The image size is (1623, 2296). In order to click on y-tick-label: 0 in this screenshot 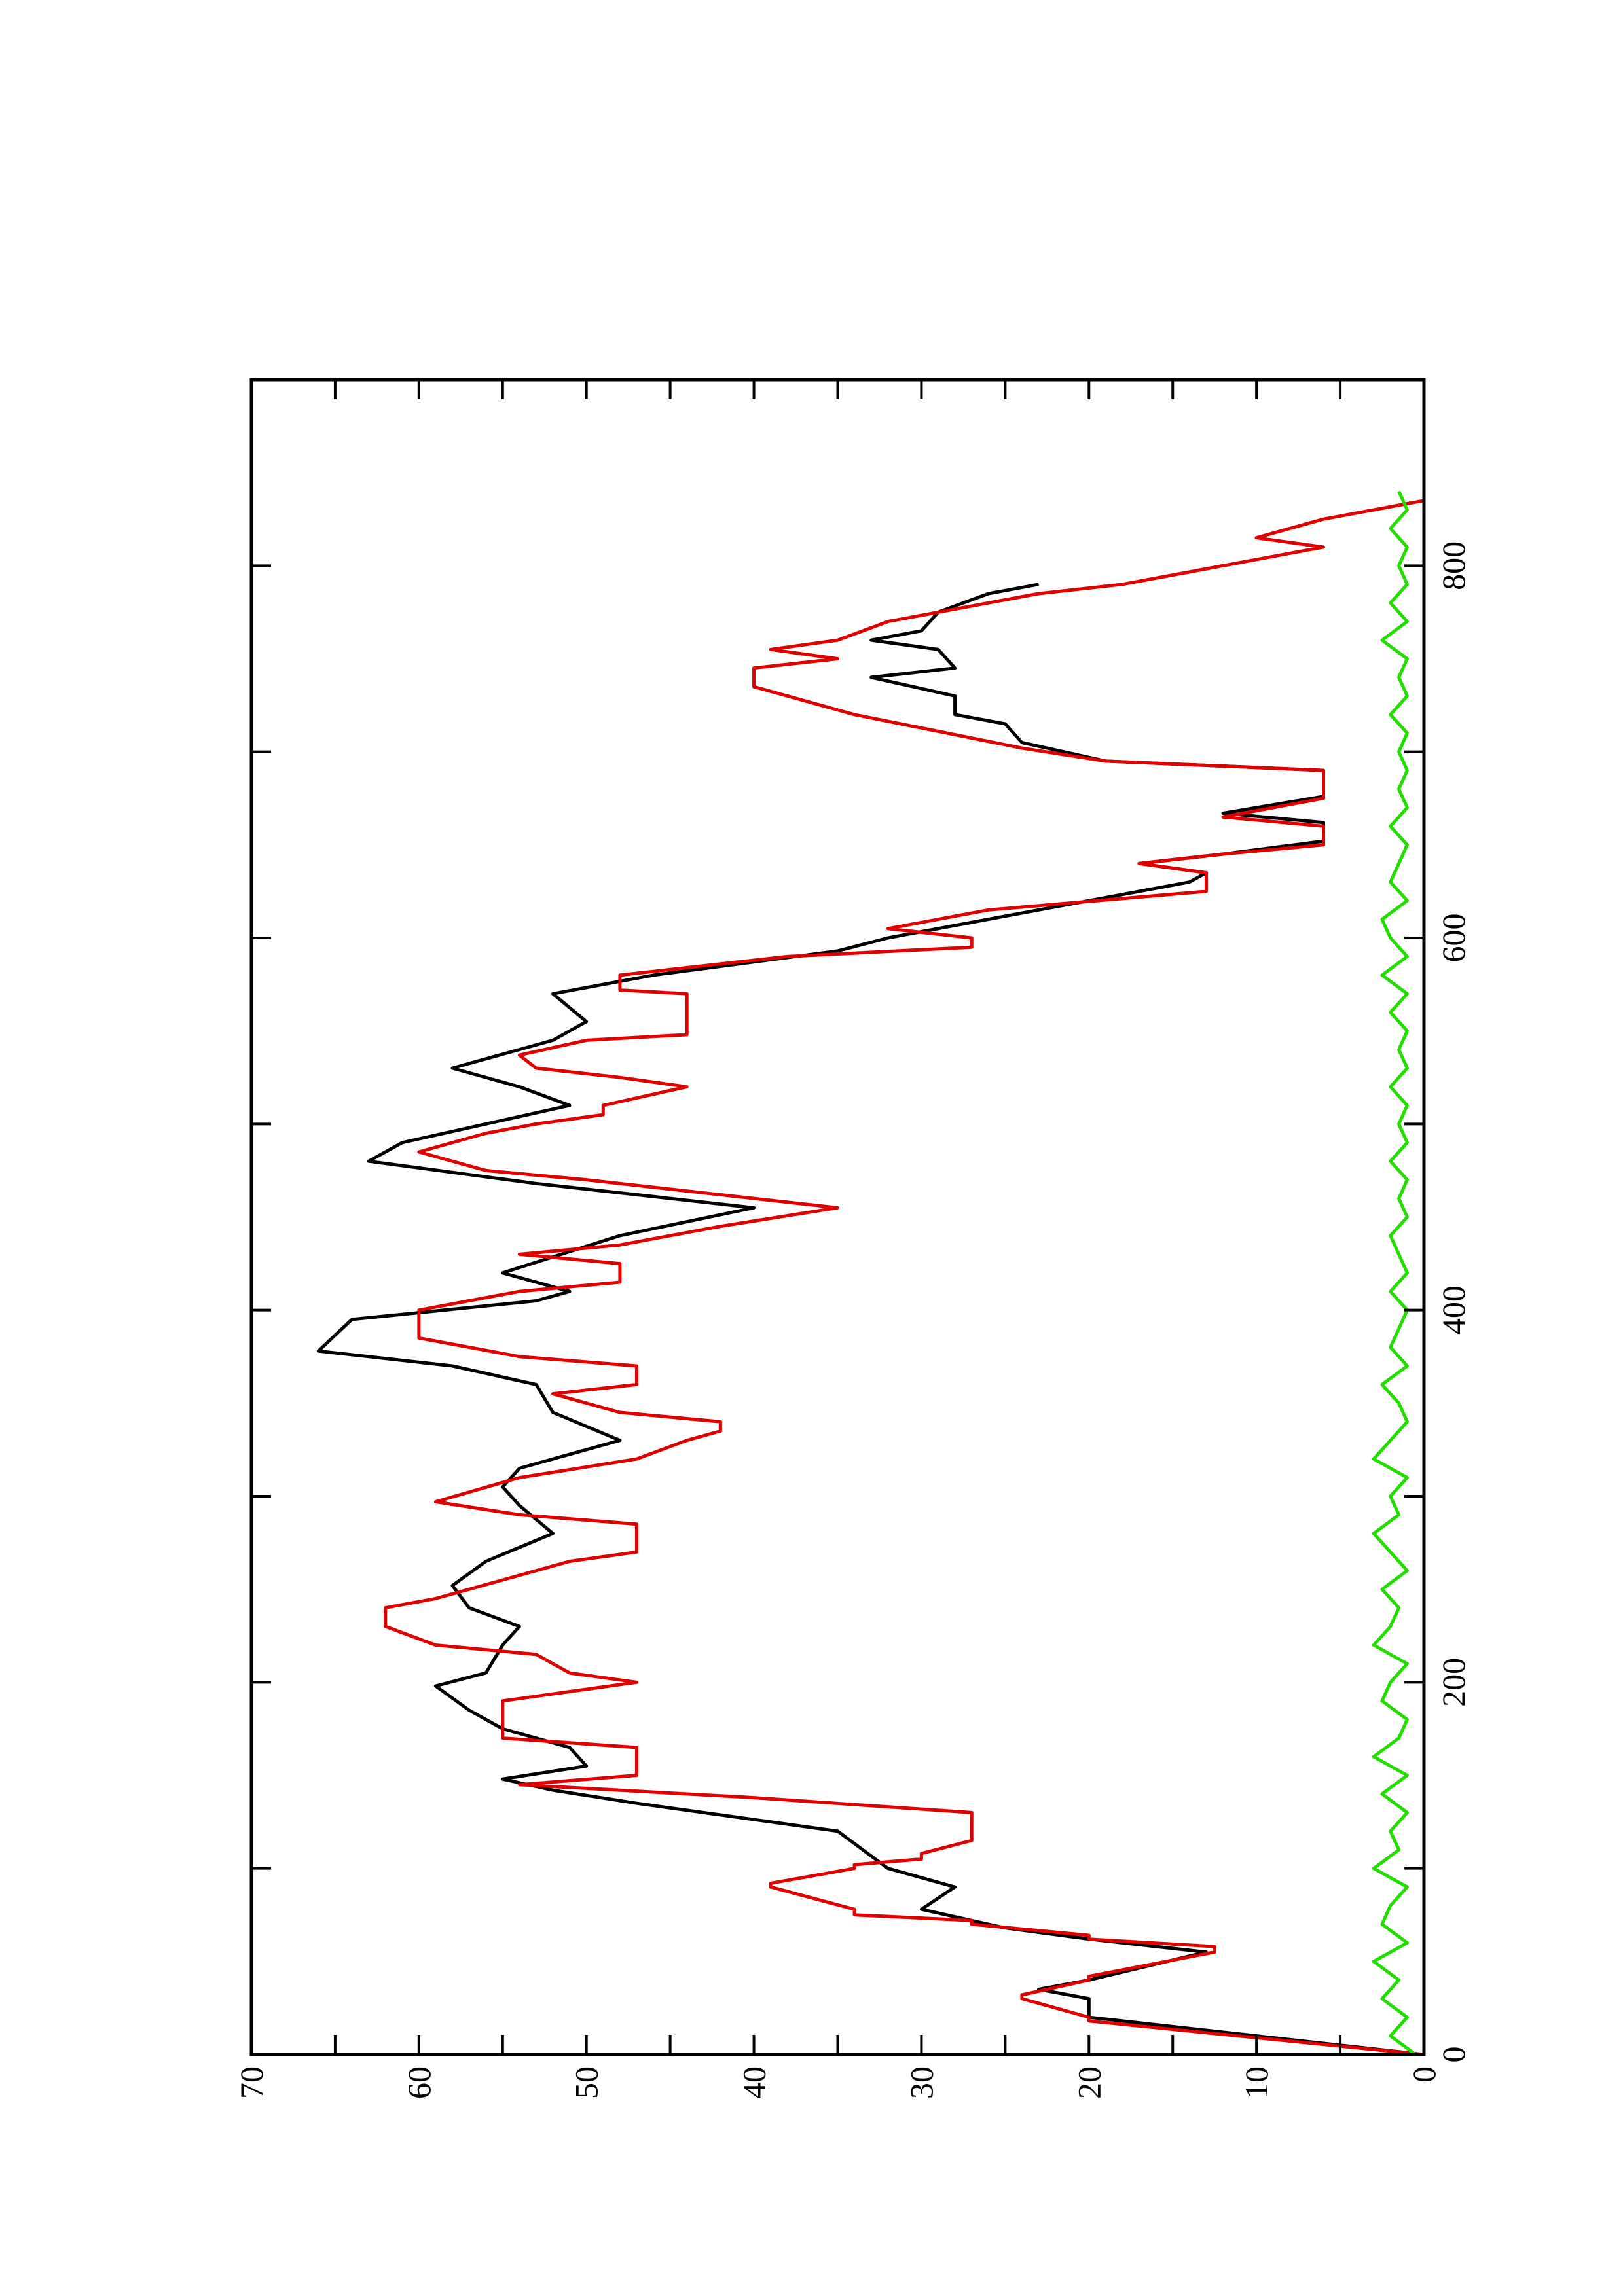, I will do `click(1424, 2074)`.